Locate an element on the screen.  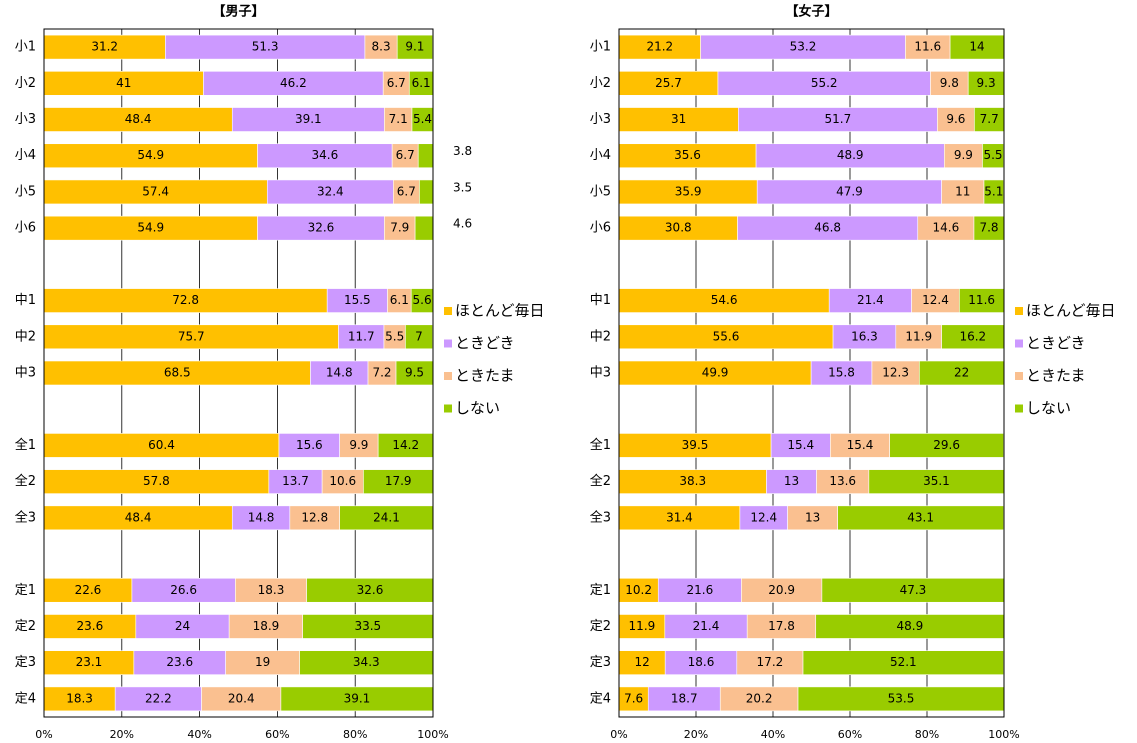
data-label: 53.2 is located at coordinates (803, 47).